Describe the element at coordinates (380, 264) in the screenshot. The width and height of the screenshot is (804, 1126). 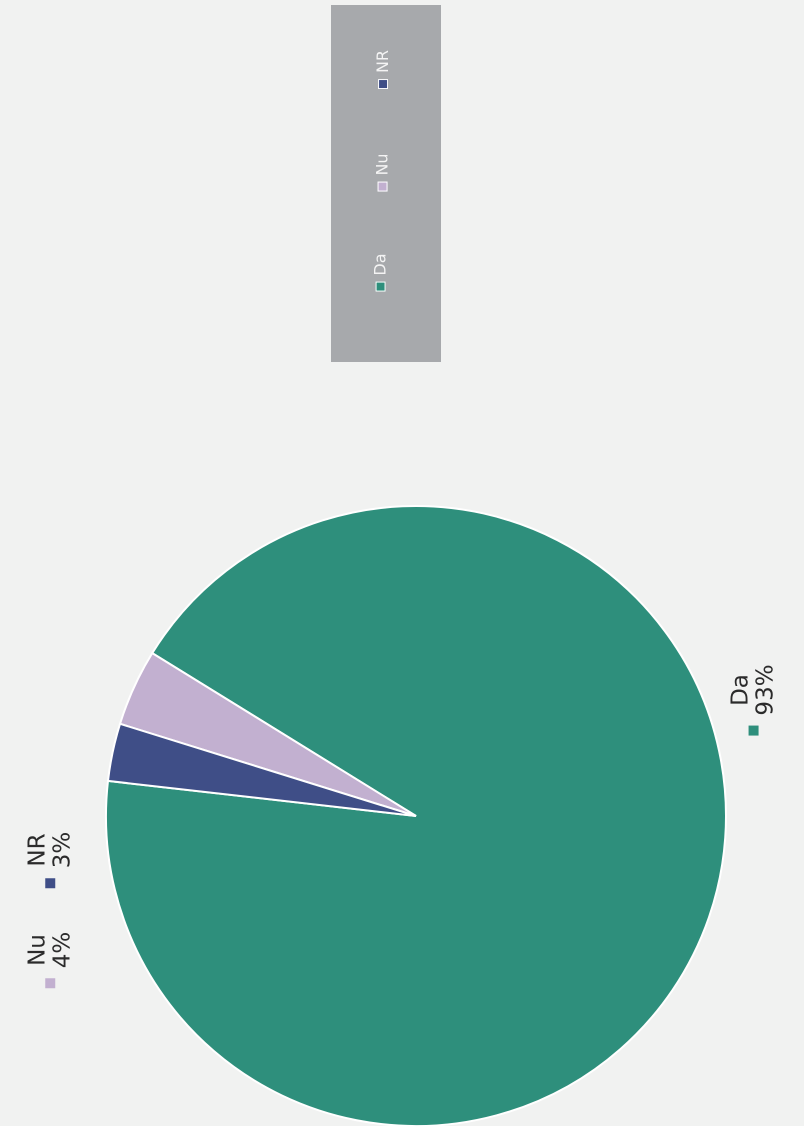
I see `legend-label-da: Da` at that location.